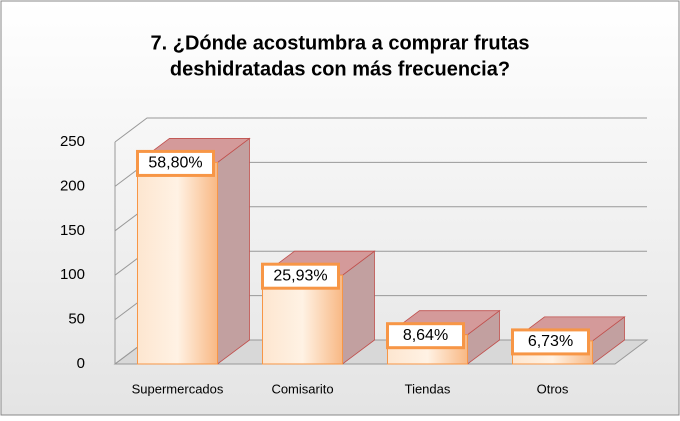 Image resolution: width=680 pixels, height=421 pixels. I want to click on data-label: 8,64%, so click(425, 335).